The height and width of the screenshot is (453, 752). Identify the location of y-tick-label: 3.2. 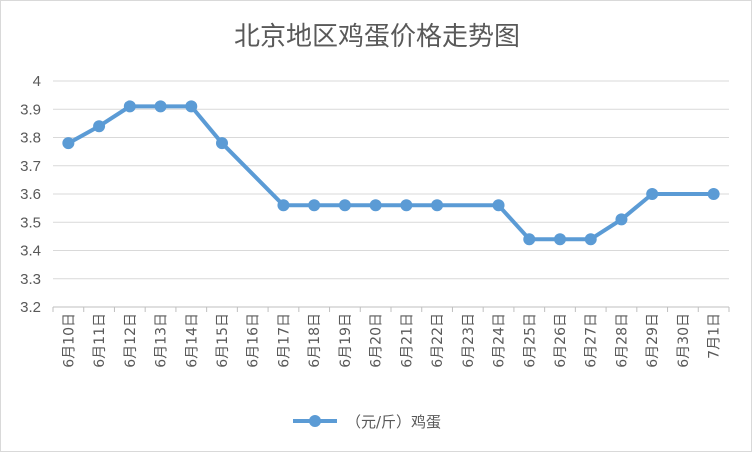
(30, 307).